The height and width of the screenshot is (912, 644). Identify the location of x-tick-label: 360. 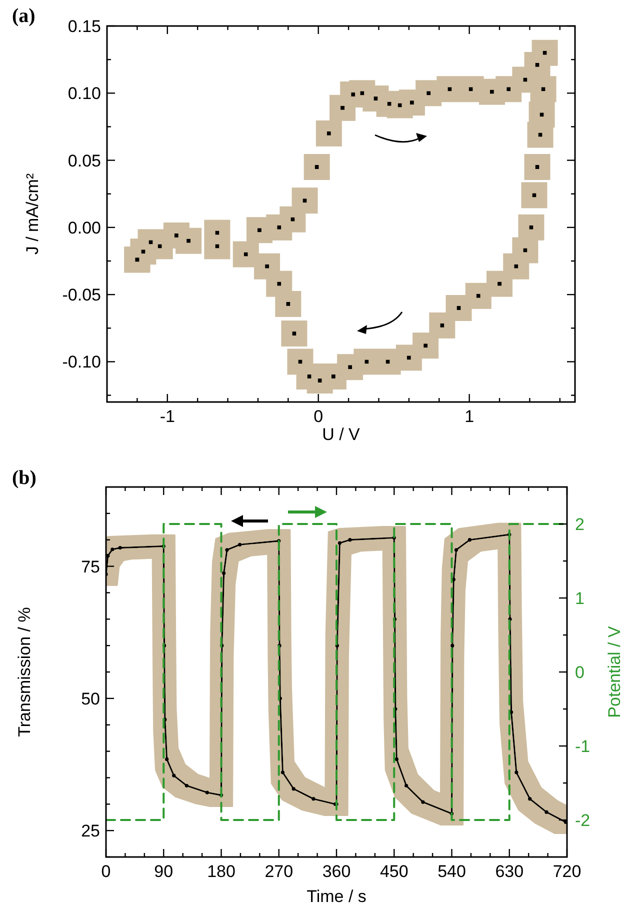
(336, 871).